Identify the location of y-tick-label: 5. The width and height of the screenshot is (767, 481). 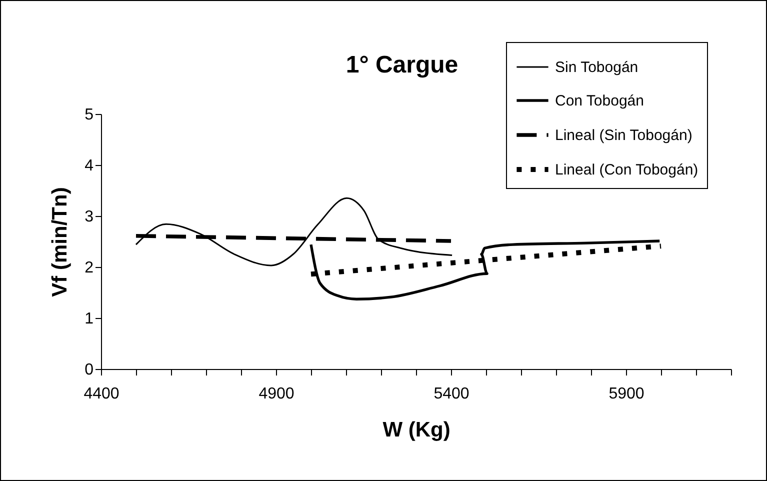
(89, 115).